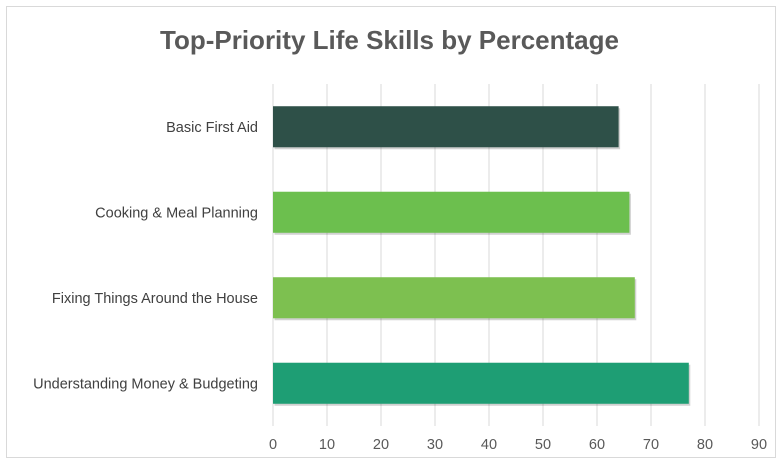 Image resolution: width=779 pixels, height=462 pixels. What do you see at coordinates (518, 445) in the screenshot?
I see `x-axis-tick-labels: 0 10 20 30 40 50 60 70 80 90` at bounding box center [518, 445].